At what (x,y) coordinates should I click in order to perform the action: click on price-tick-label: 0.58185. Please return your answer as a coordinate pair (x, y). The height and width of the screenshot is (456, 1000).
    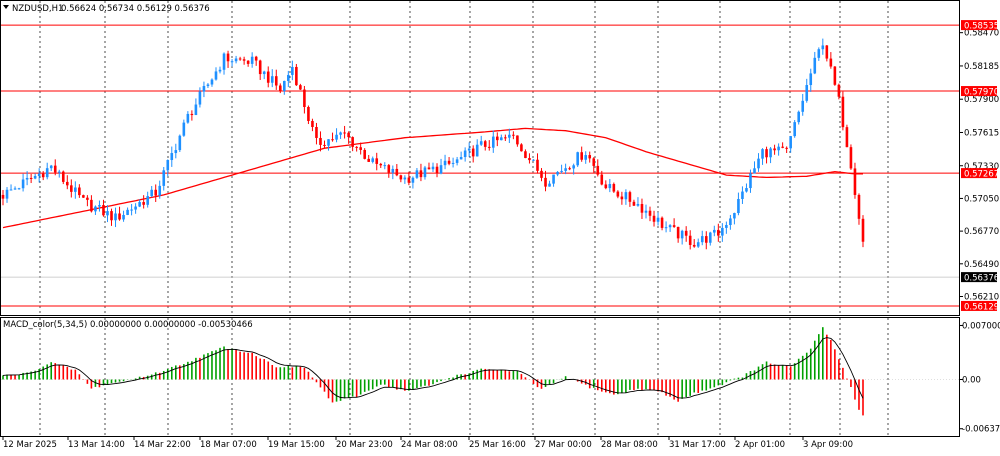
    Looking at the image, I should click on (981, 67).